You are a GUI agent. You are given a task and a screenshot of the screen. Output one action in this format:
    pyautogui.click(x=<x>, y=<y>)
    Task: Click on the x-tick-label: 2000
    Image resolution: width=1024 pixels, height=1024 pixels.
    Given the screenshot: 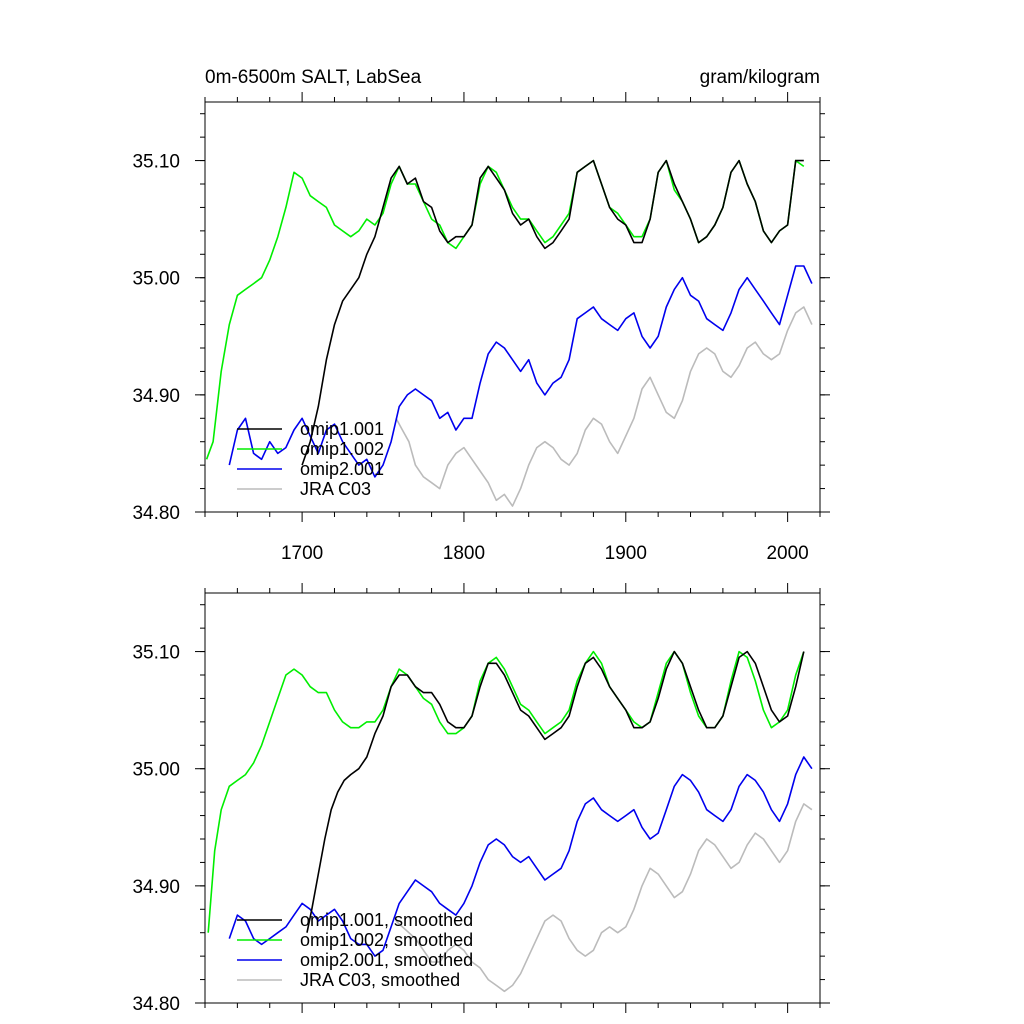 What is the action you would take?
    pyautogui.click(x=787, y=553)
    